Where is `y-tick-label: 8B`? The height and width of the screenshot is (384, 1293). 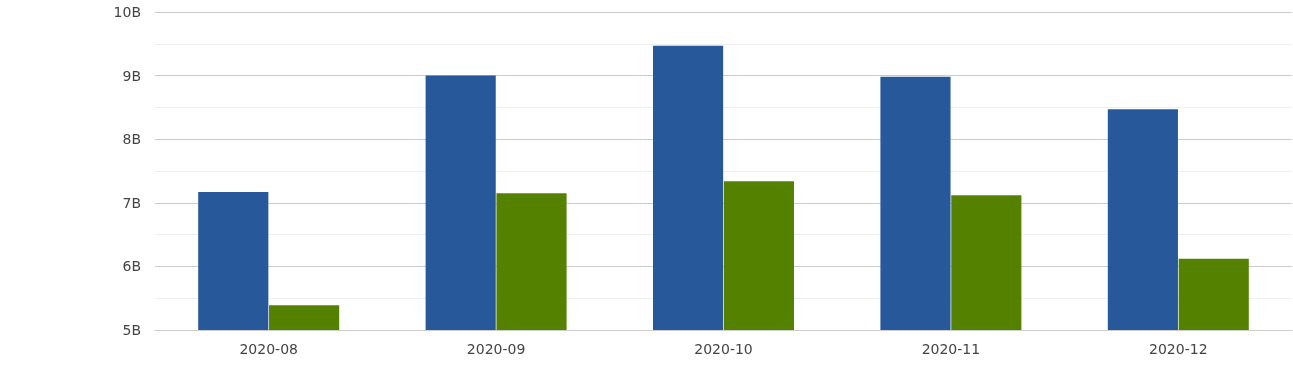 y-tick-label: 8B is located at coordinates (131, 139).